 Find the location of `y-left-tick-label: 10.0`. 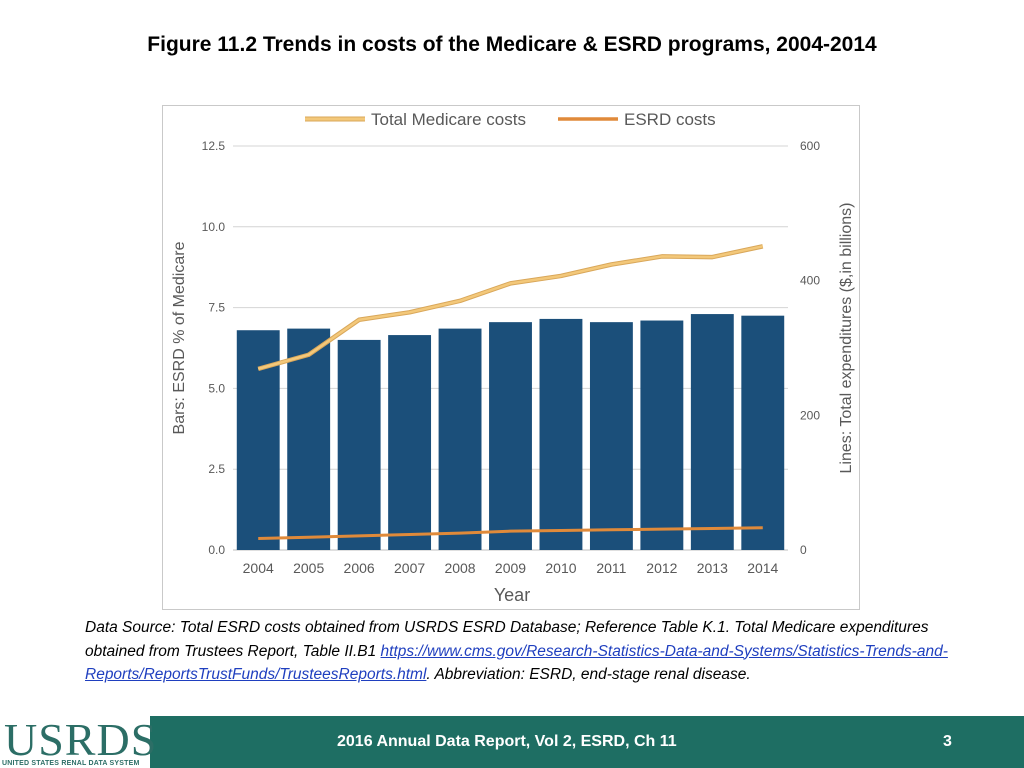

y-left-tick-label: 10.0 is located at coordinates (214, 227).